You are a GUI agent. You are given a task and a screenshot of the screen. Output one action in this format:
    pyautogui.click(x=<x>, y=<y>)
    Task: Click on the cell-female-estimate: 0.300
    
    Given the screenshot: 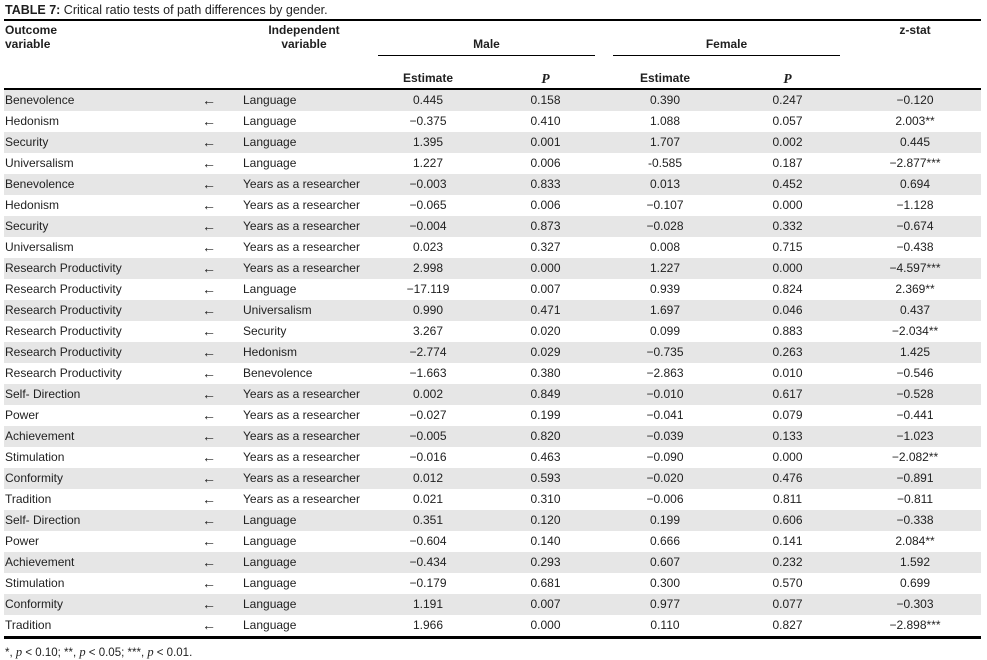 What is the action you would take?
    pyautogui.click(x=665, y=583)
    